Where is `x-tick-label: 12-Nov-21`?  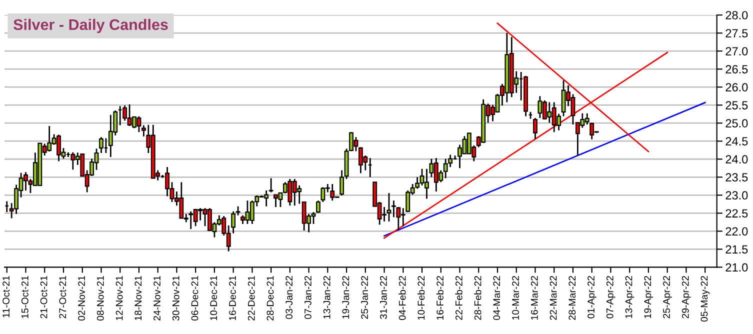
x-tick-label: 12-Nov-21 is located at coordinates (119, 298).